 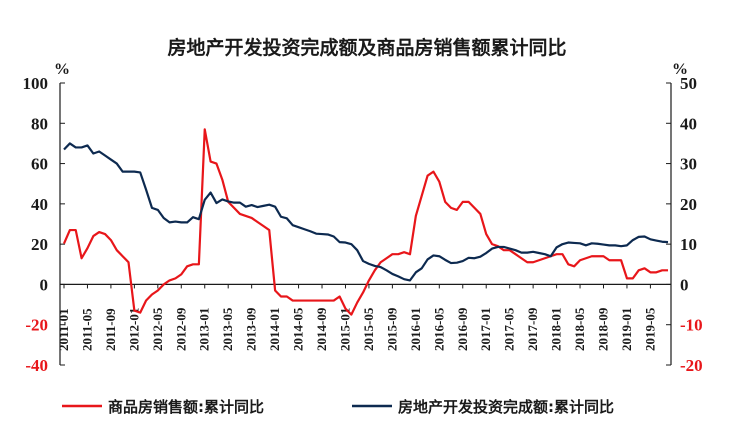 What do you see at coordinates (62, 69) in the screenshot?
I see `left-axis-unit: %` at bounding box center [62, 69].